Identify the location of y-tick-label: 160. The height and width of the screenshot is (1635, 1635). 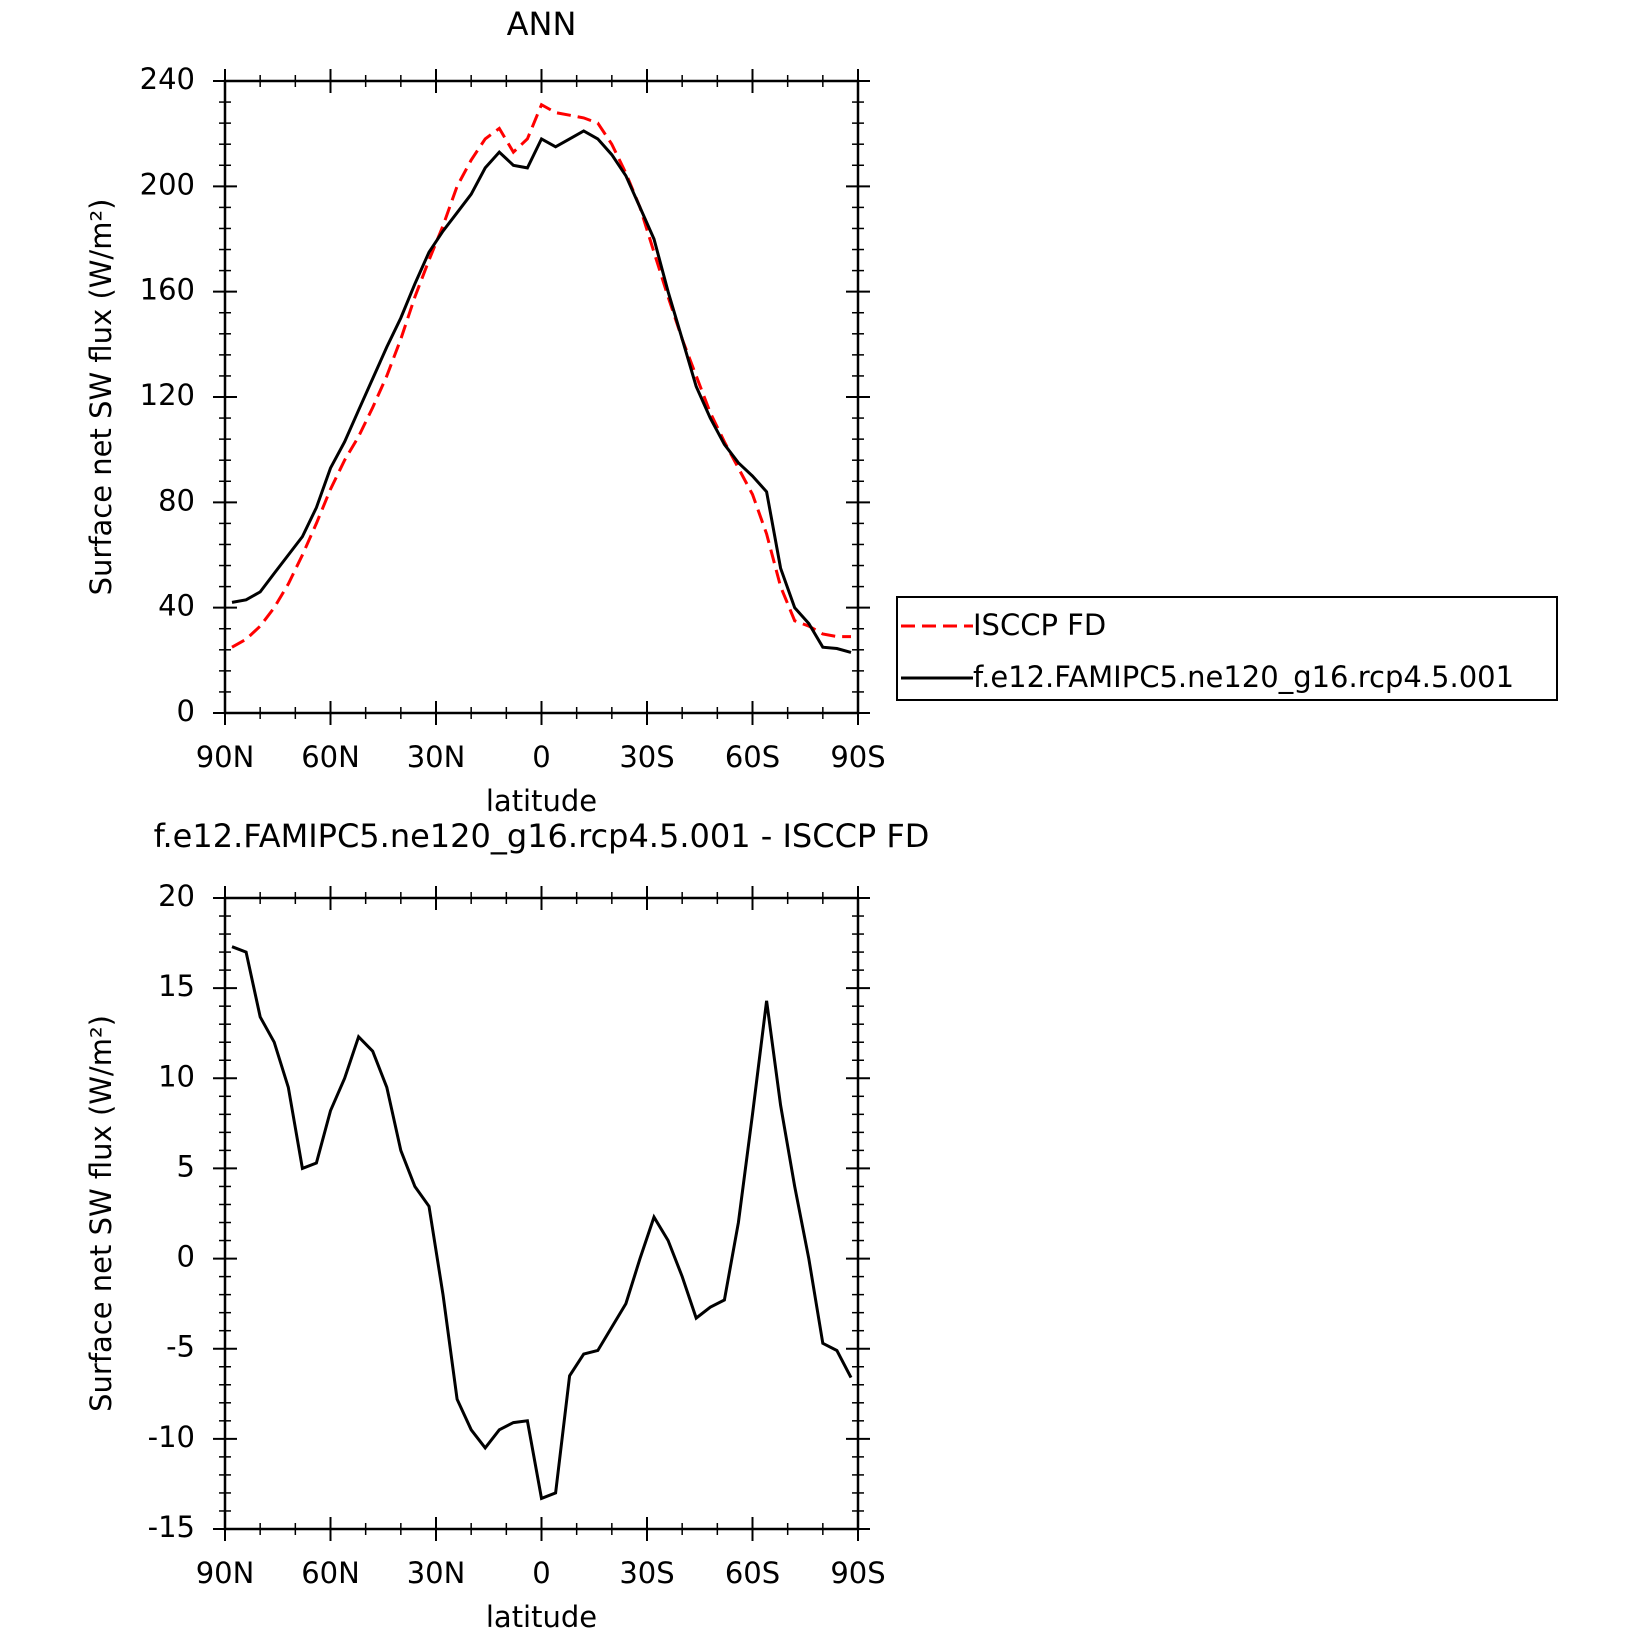
(167, 290).